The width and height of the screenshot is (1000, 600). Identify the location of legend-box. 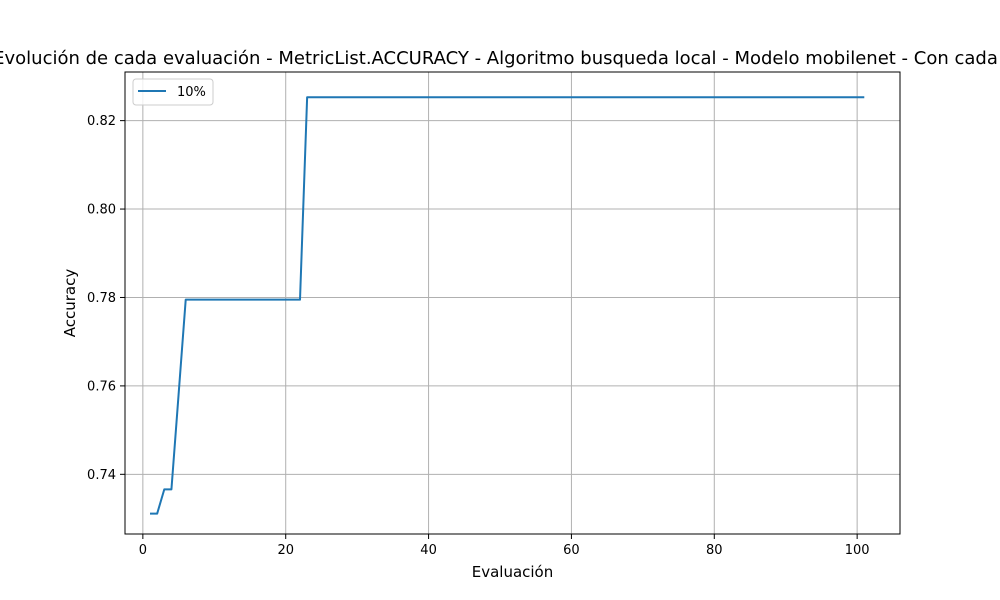
(173, 92).